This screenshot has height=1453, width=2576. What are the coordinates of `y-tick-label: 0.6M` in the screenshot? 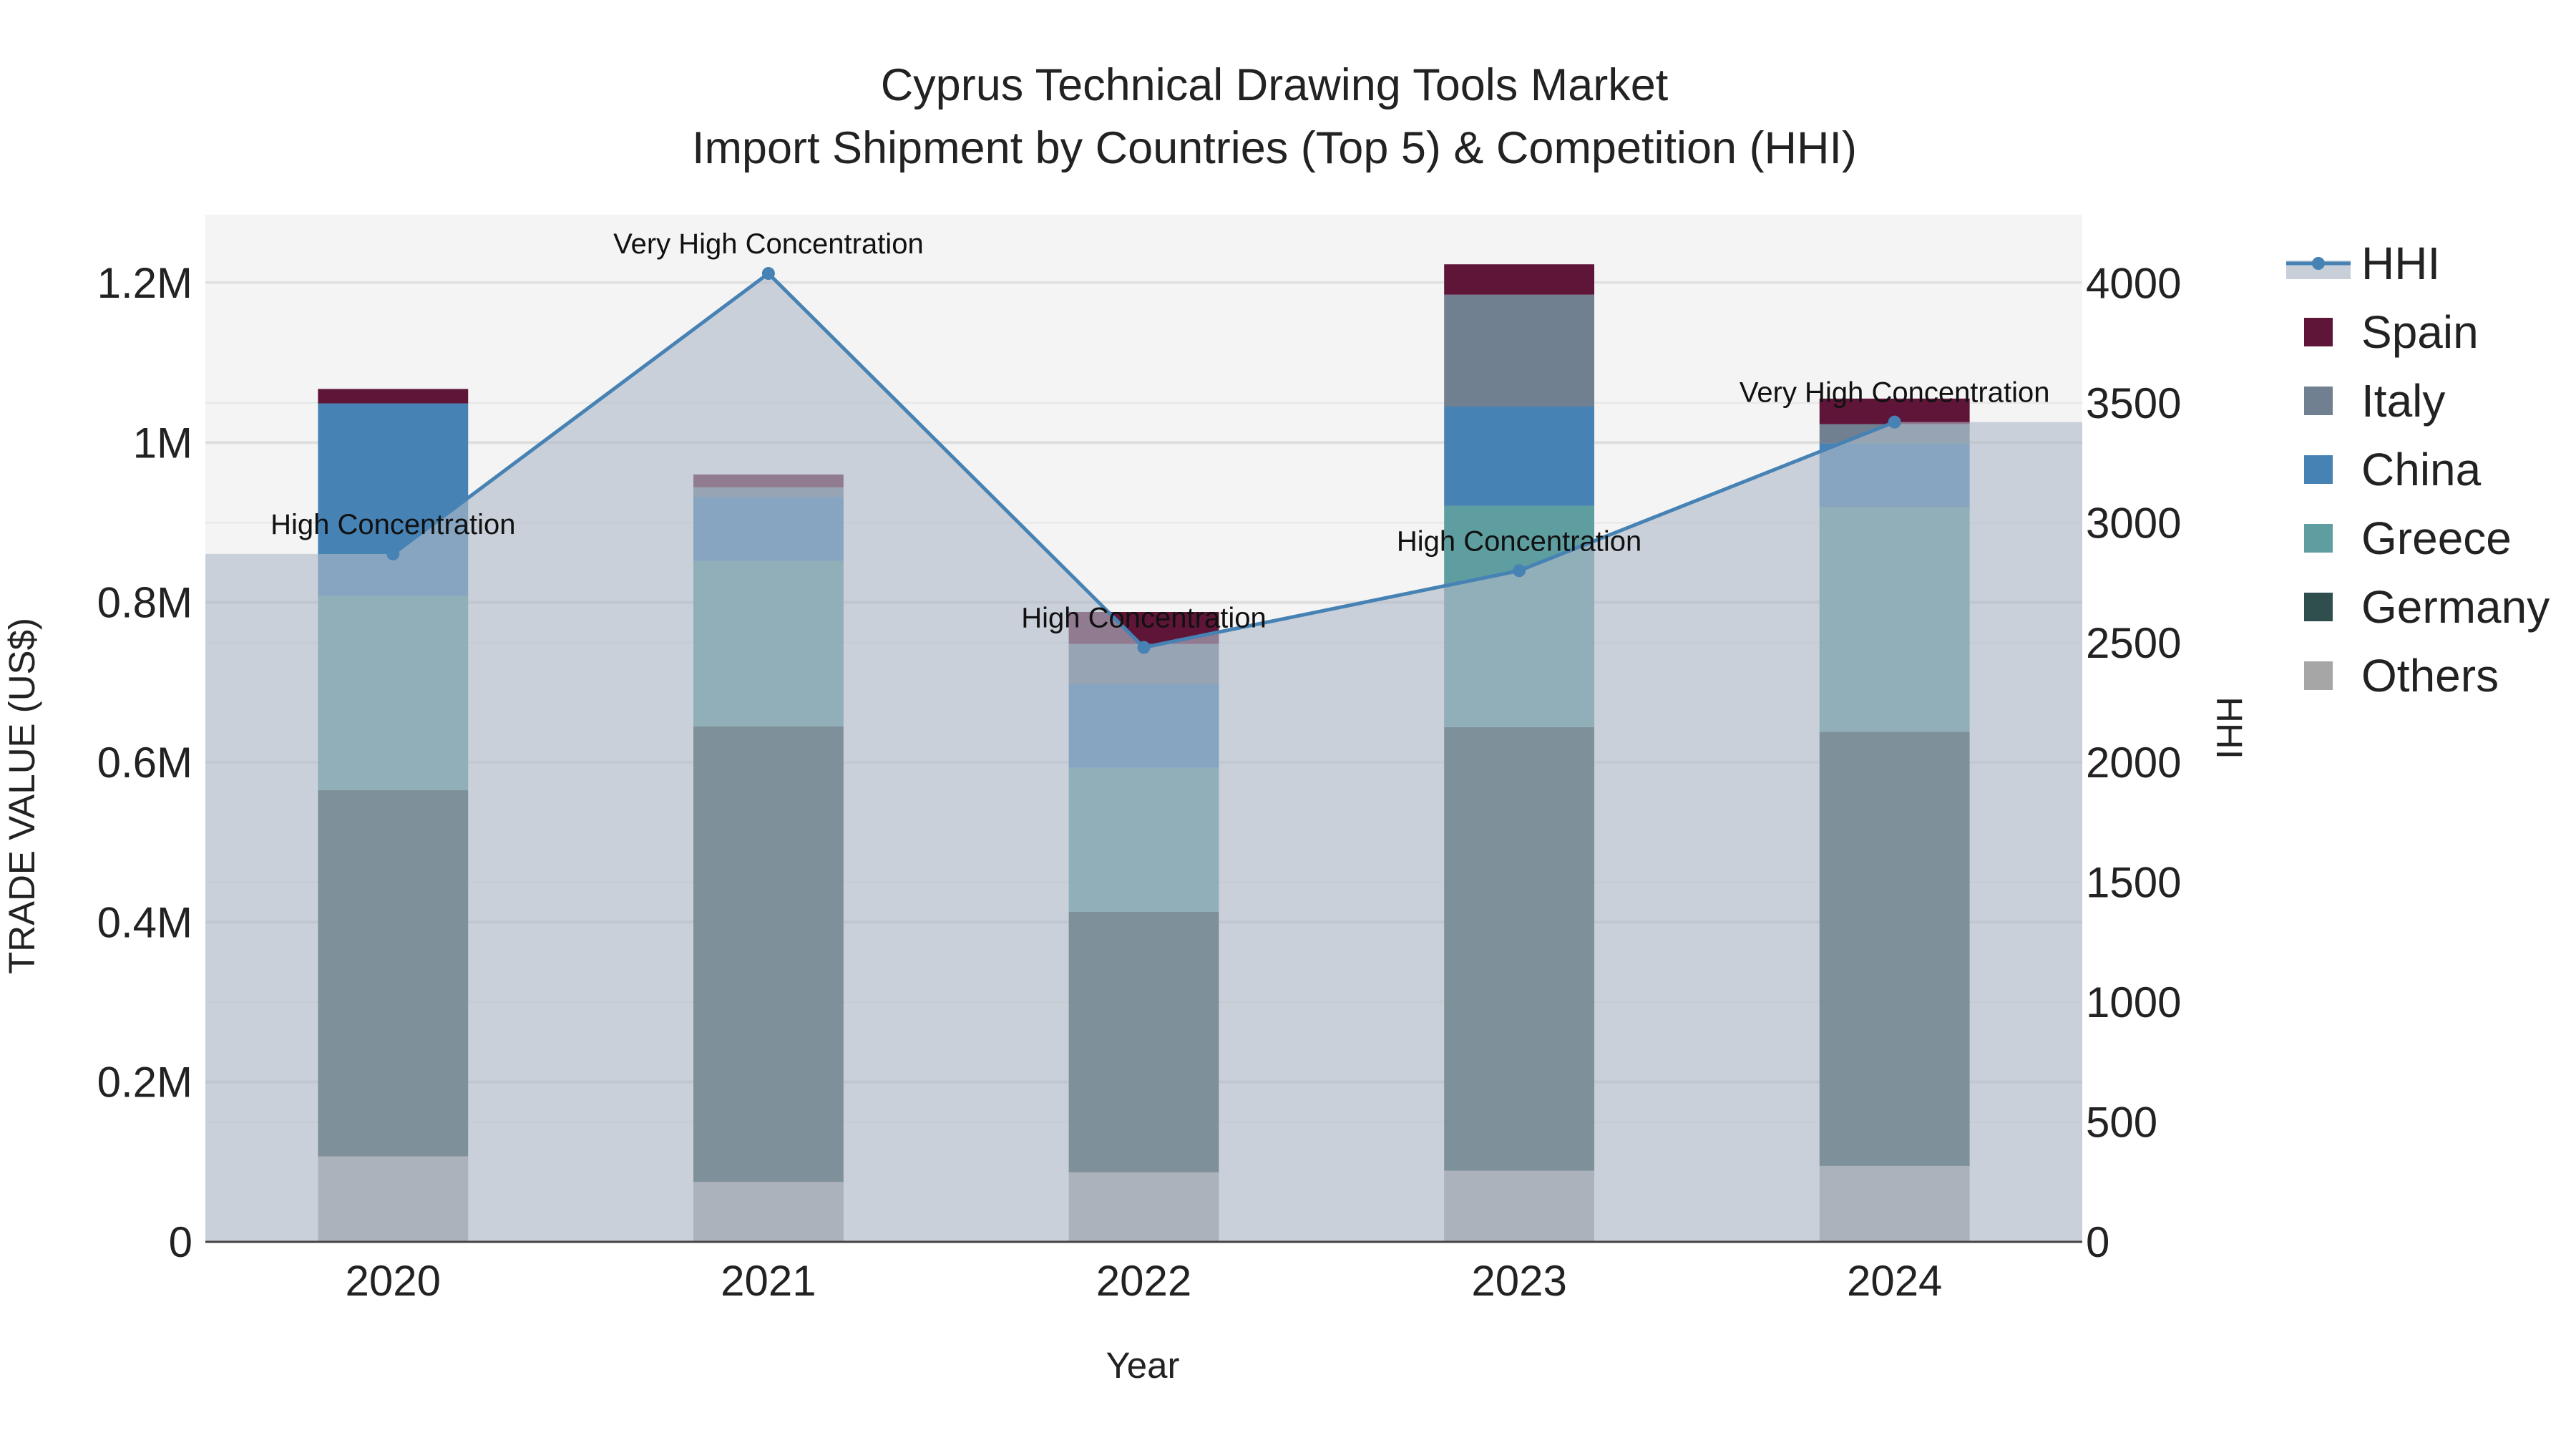 It's located at (144, 763).